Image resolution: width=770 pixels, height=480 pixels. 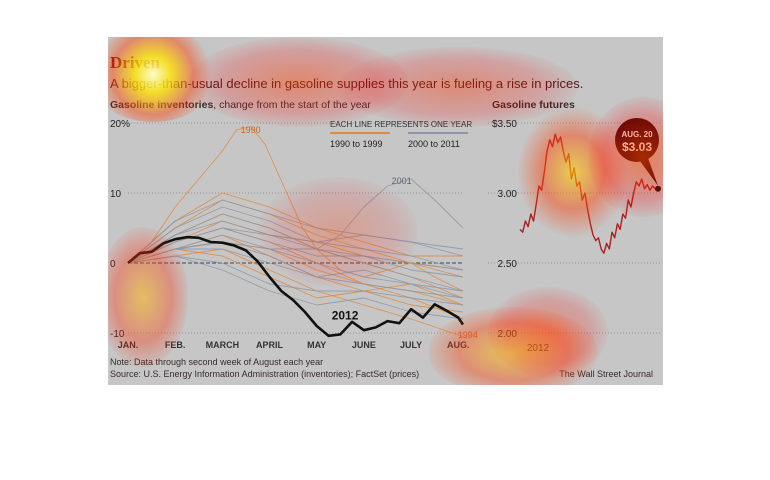 What do you see at coordinates (113, 264) in the screenshot?
I see `y-tick-label: 0` at bounding box center [113, 264].